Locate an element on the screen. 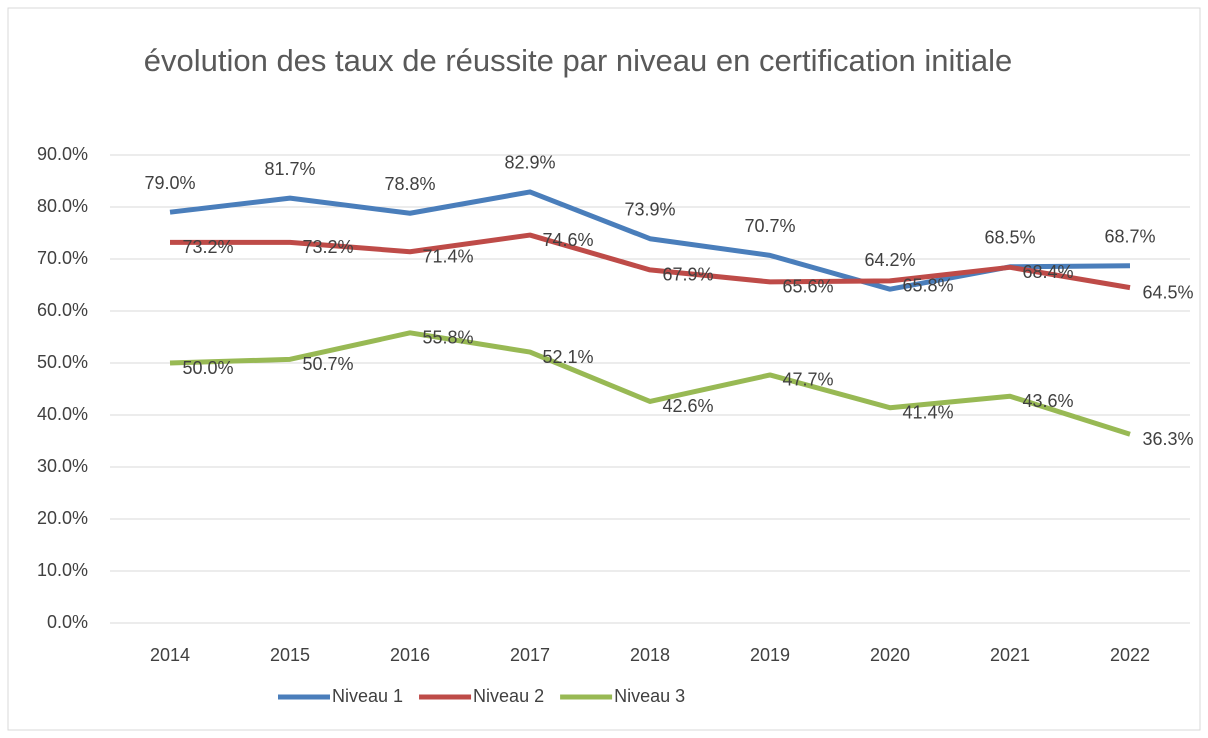  data-label: 50.7% is located at coordinates (327, 364).